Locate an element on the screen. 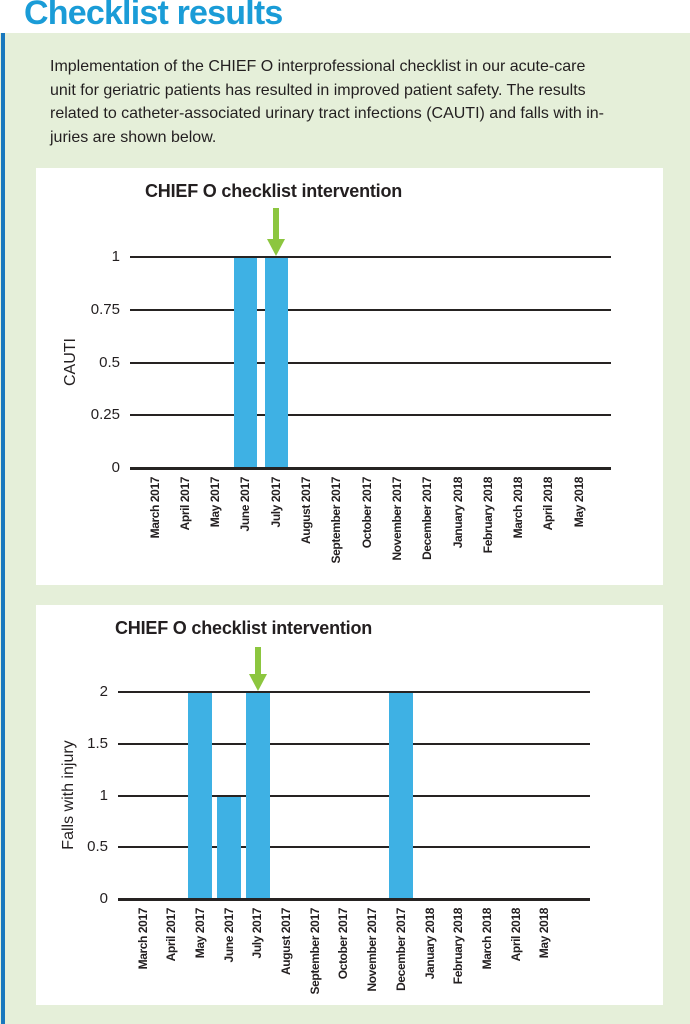 Image resolution: width=690 pixels, height=1024 pixels. left-accent-bar is located at coordinates (3, 528).